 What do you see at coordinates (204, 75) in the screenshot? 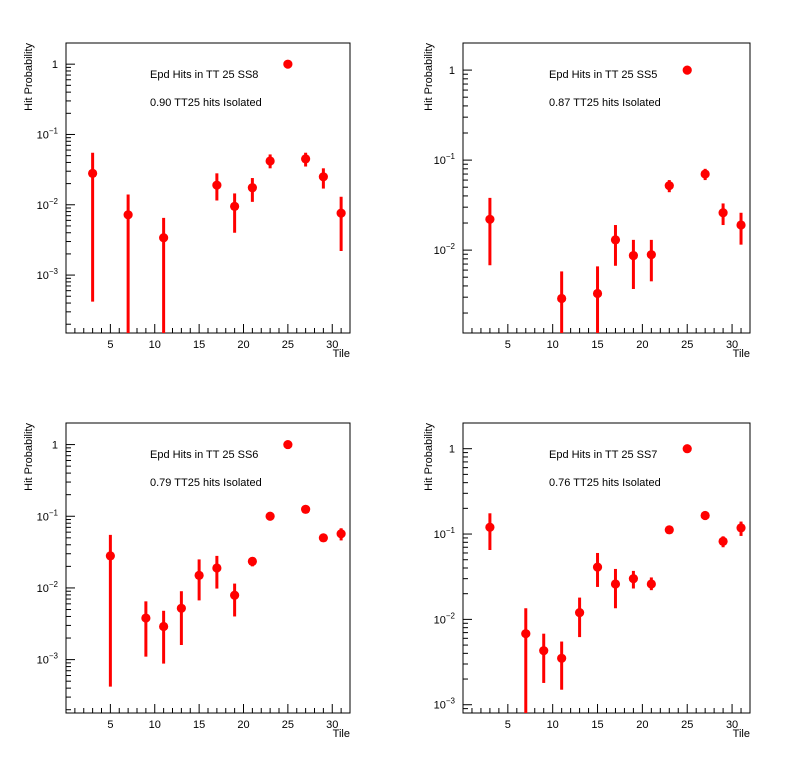
I see `panel-title: Epd Hits in TT 25 SS8` at bounding box center [204, 75].